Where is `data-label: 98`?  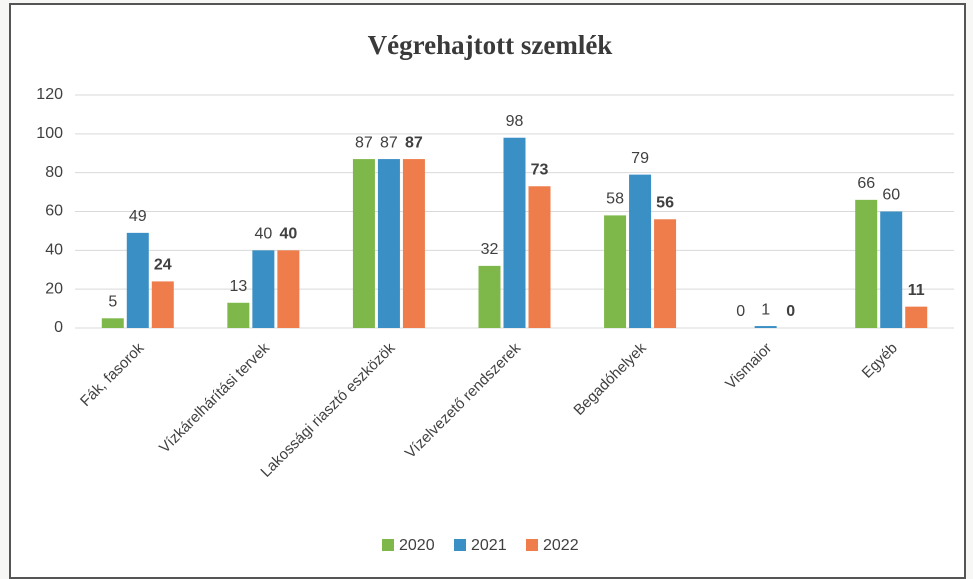
data-label: 98 is located at coordinates (515, 121).